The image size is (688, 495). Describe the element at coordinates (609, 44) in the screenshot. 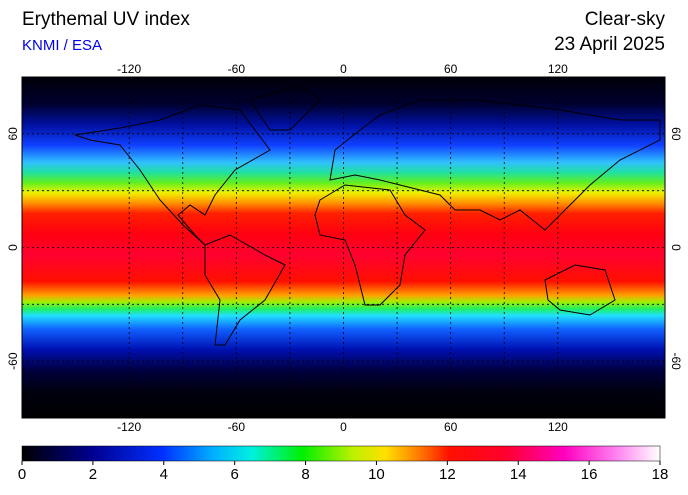

I see `date: 23 April 2025` at that location.